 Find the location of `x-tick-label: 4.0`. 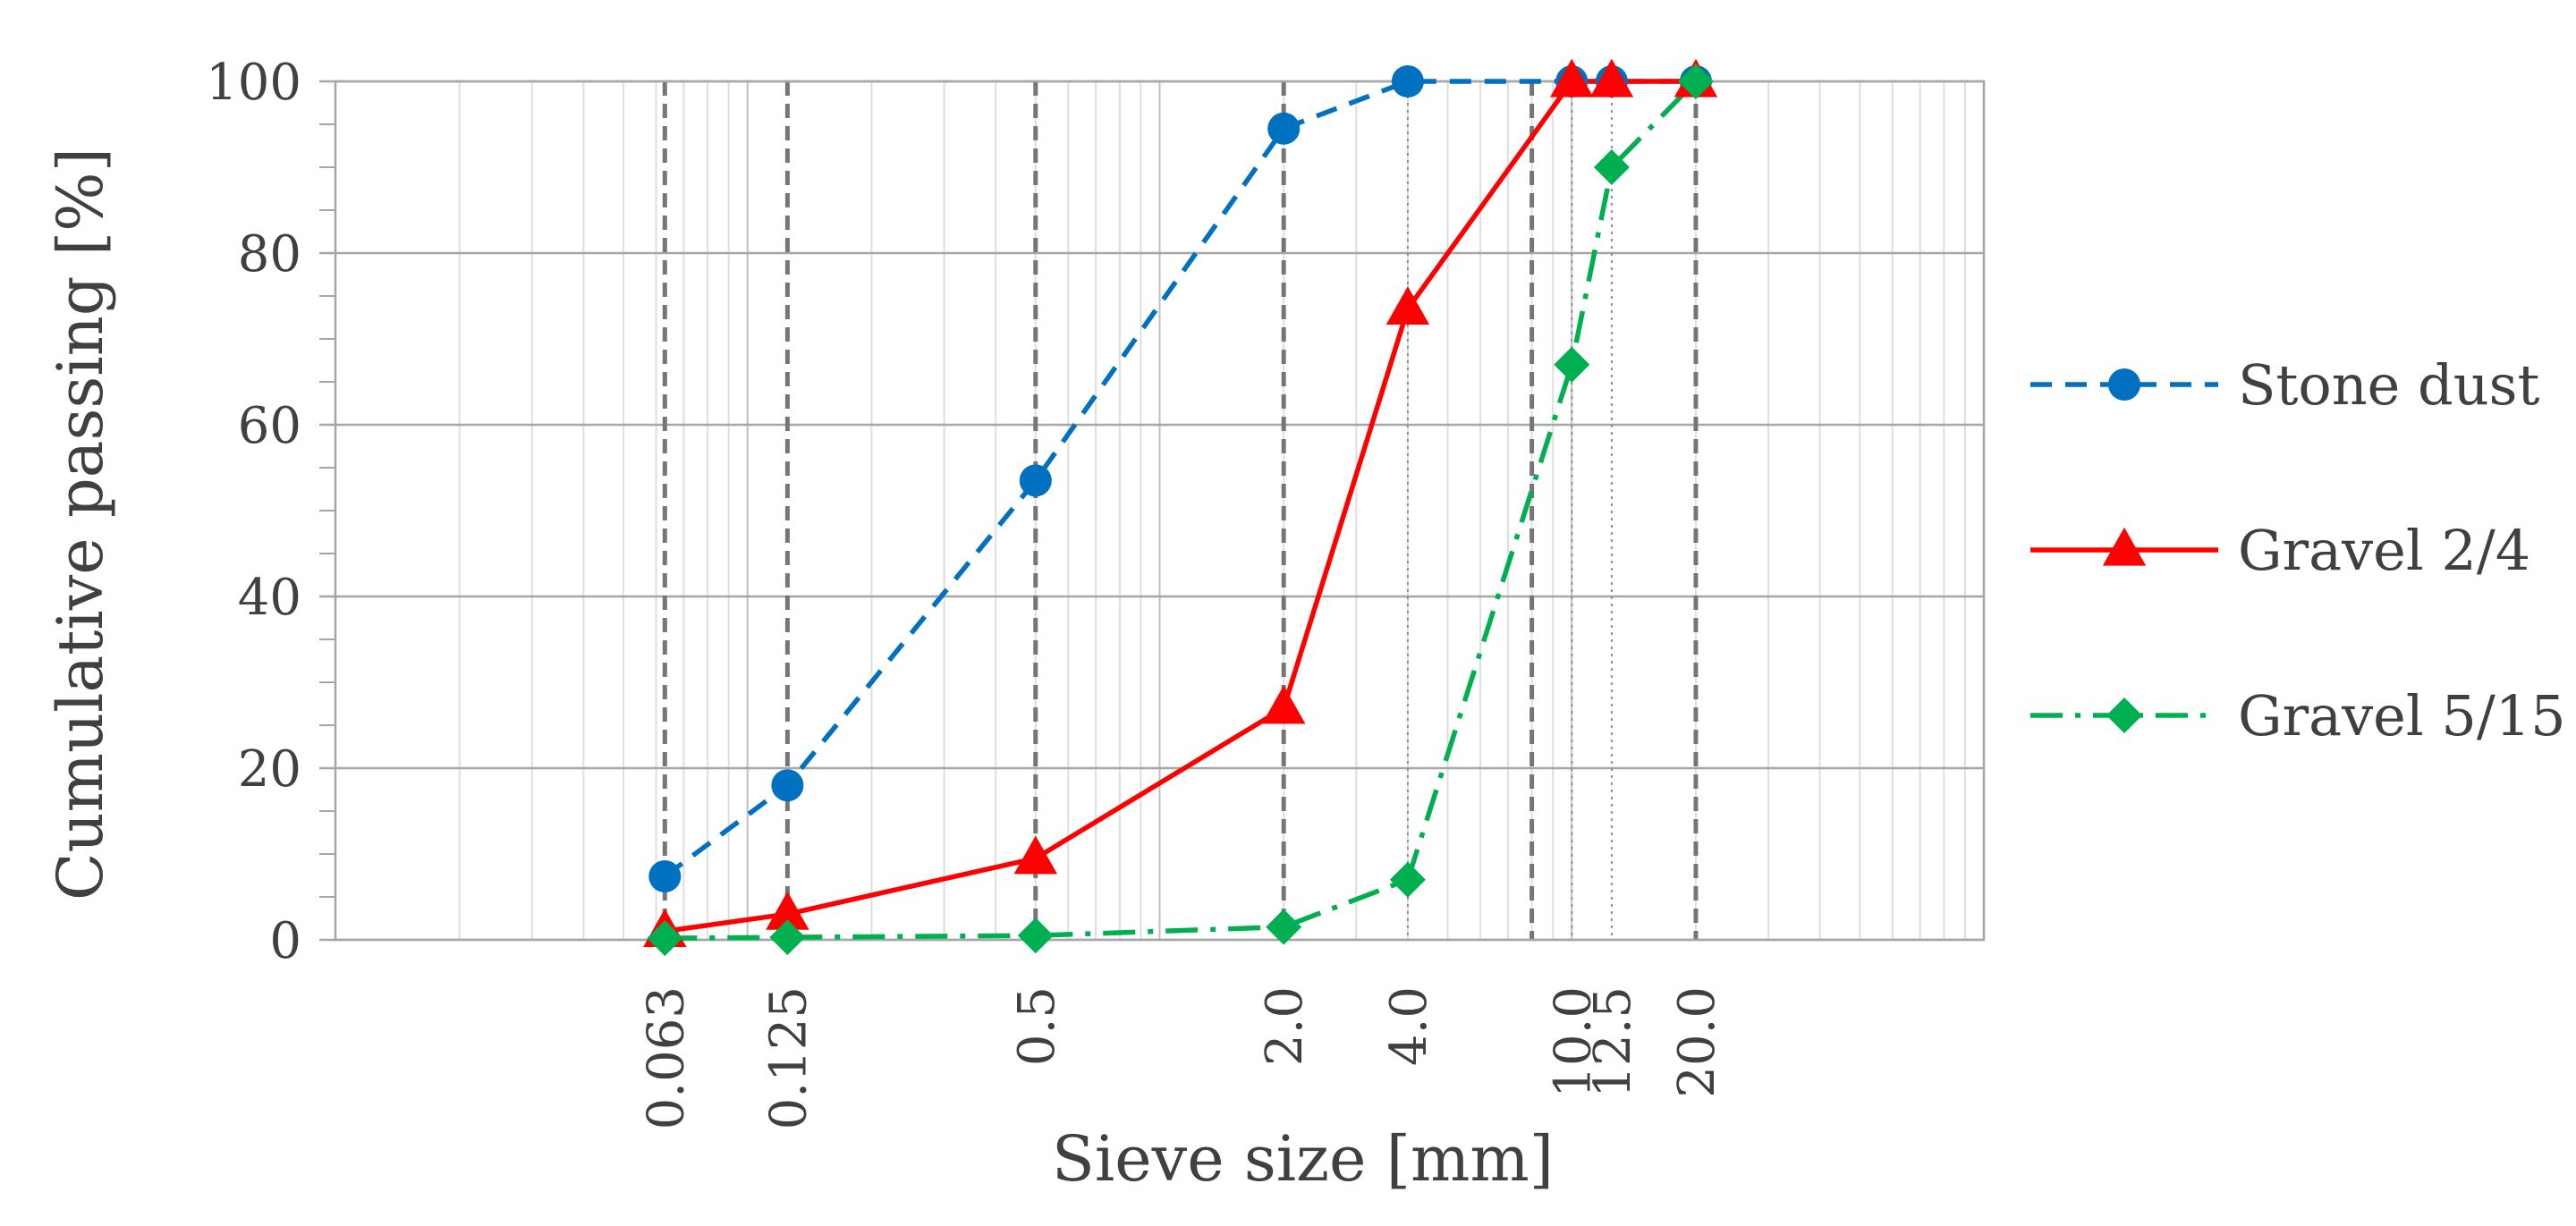

x-tick-label: 4.0 is located at coordinates (1409, 1026).